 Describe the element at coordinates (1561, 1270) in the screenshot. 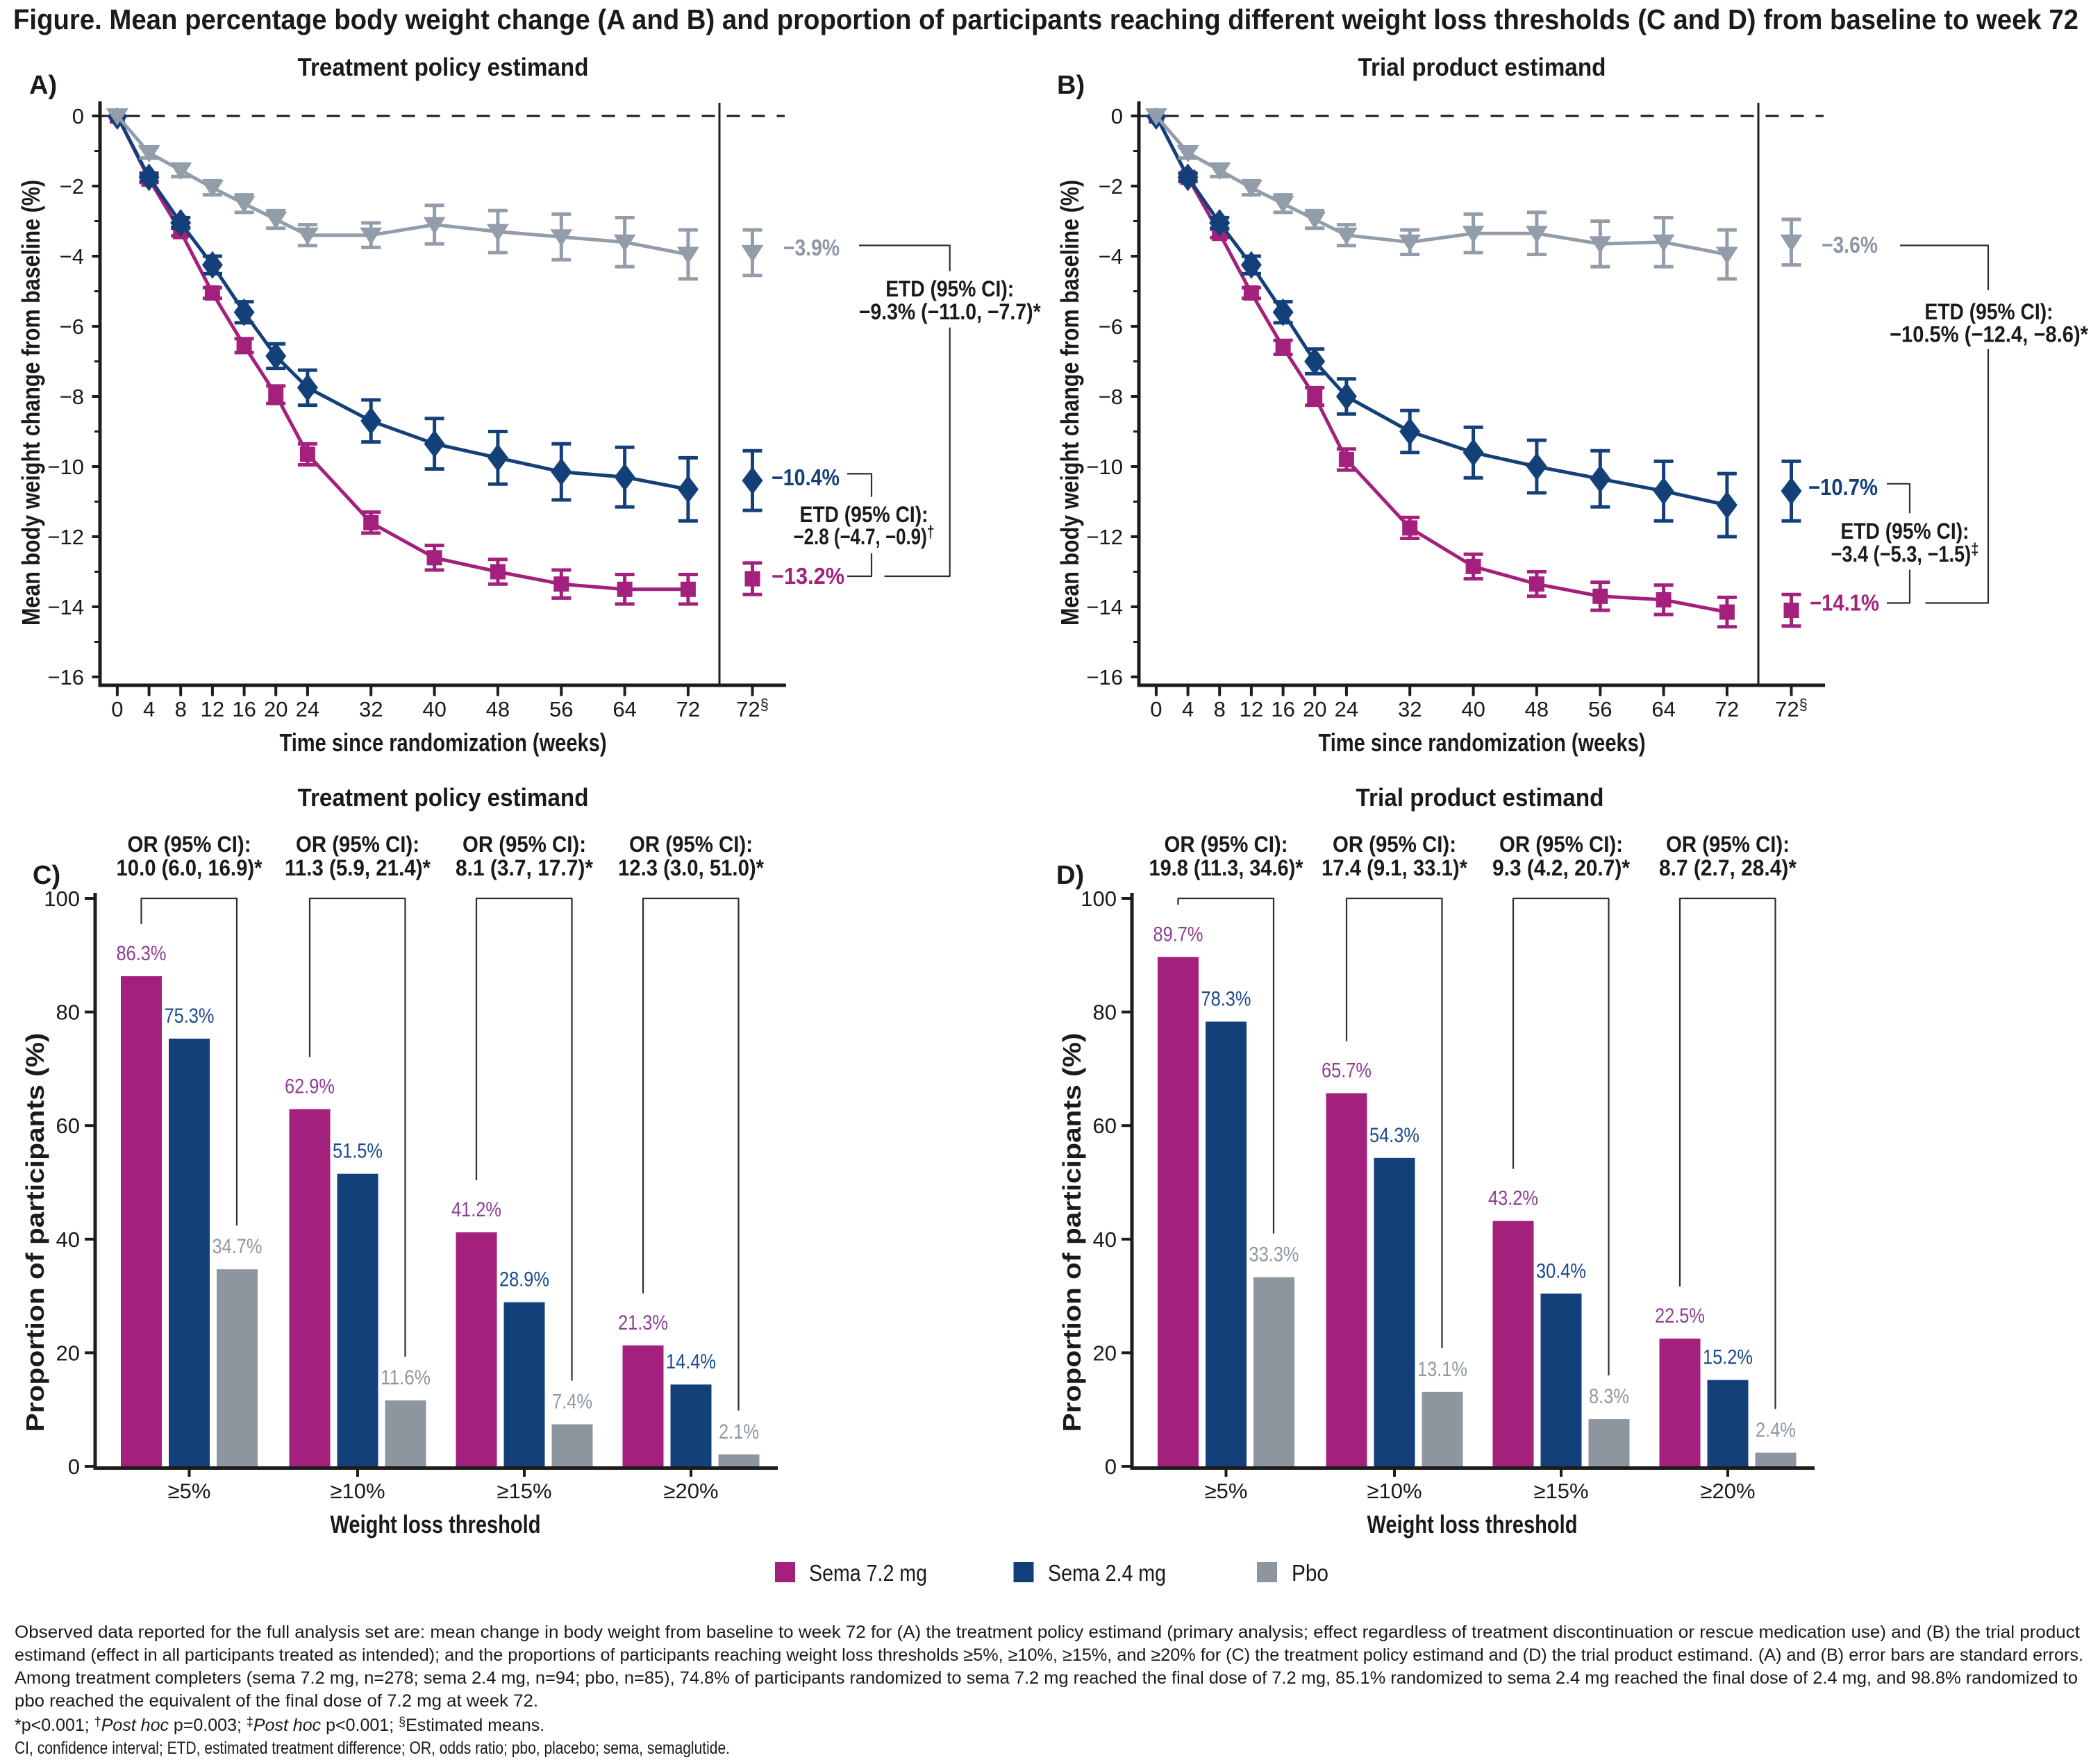

I see `svg-text: 30.4%` at that location.